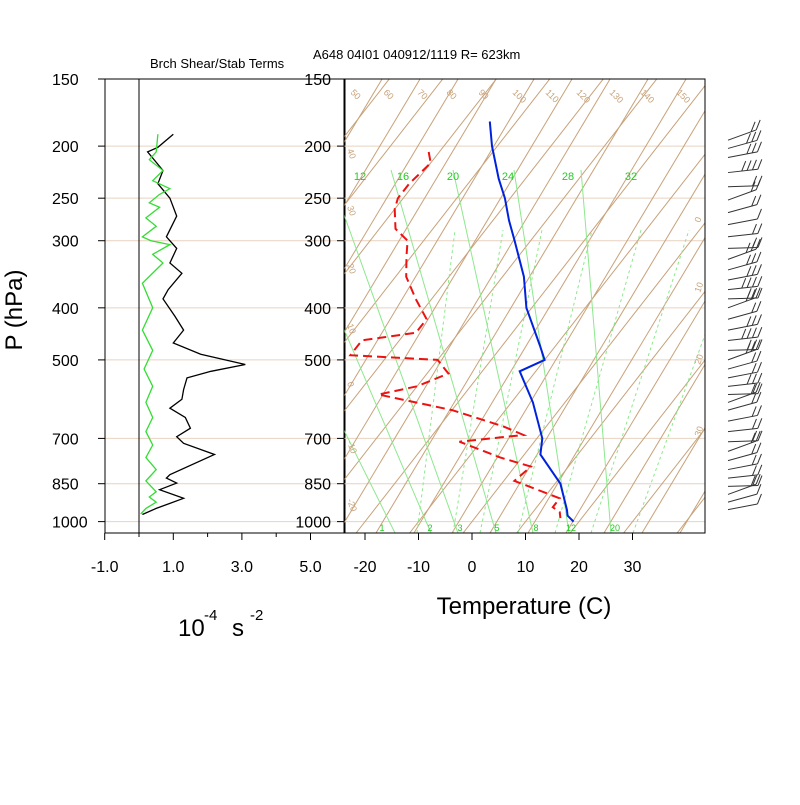  Describe the element at coordinates (452, 94) in the screenshot. I see `theta-label-top: 80` at that location.